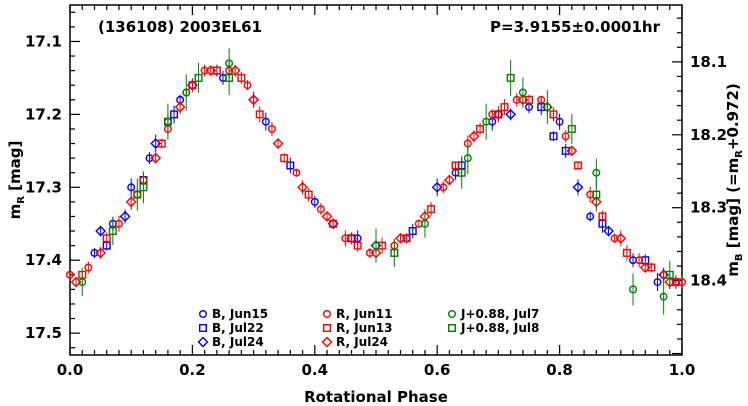  What do you see at coordinates (708, 208) in the screenshot?
I see `y-tick-label-right: 18.3` at bounding box center [708, 208].